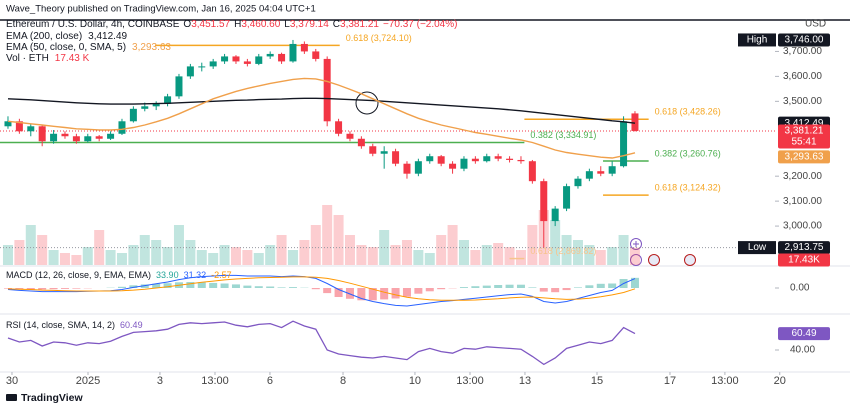 The width and height of the screenshot is (850, 409). What do you see at coordinates (636, 260) in the screenshot?
I see `icon-event` at bounding box center [636, 260].